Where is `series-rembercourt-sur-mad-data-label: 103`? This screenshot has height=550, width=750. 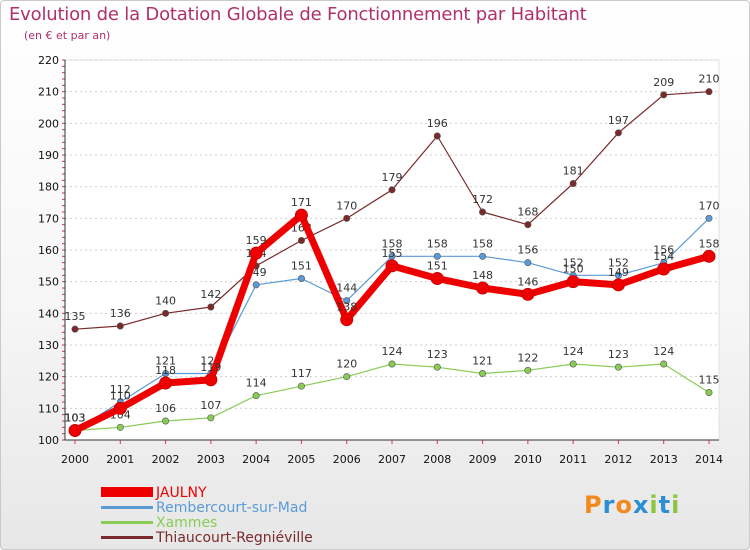
series-rembercourt-sur-mad-data-label: 103 is located at coordinates (75, 418).